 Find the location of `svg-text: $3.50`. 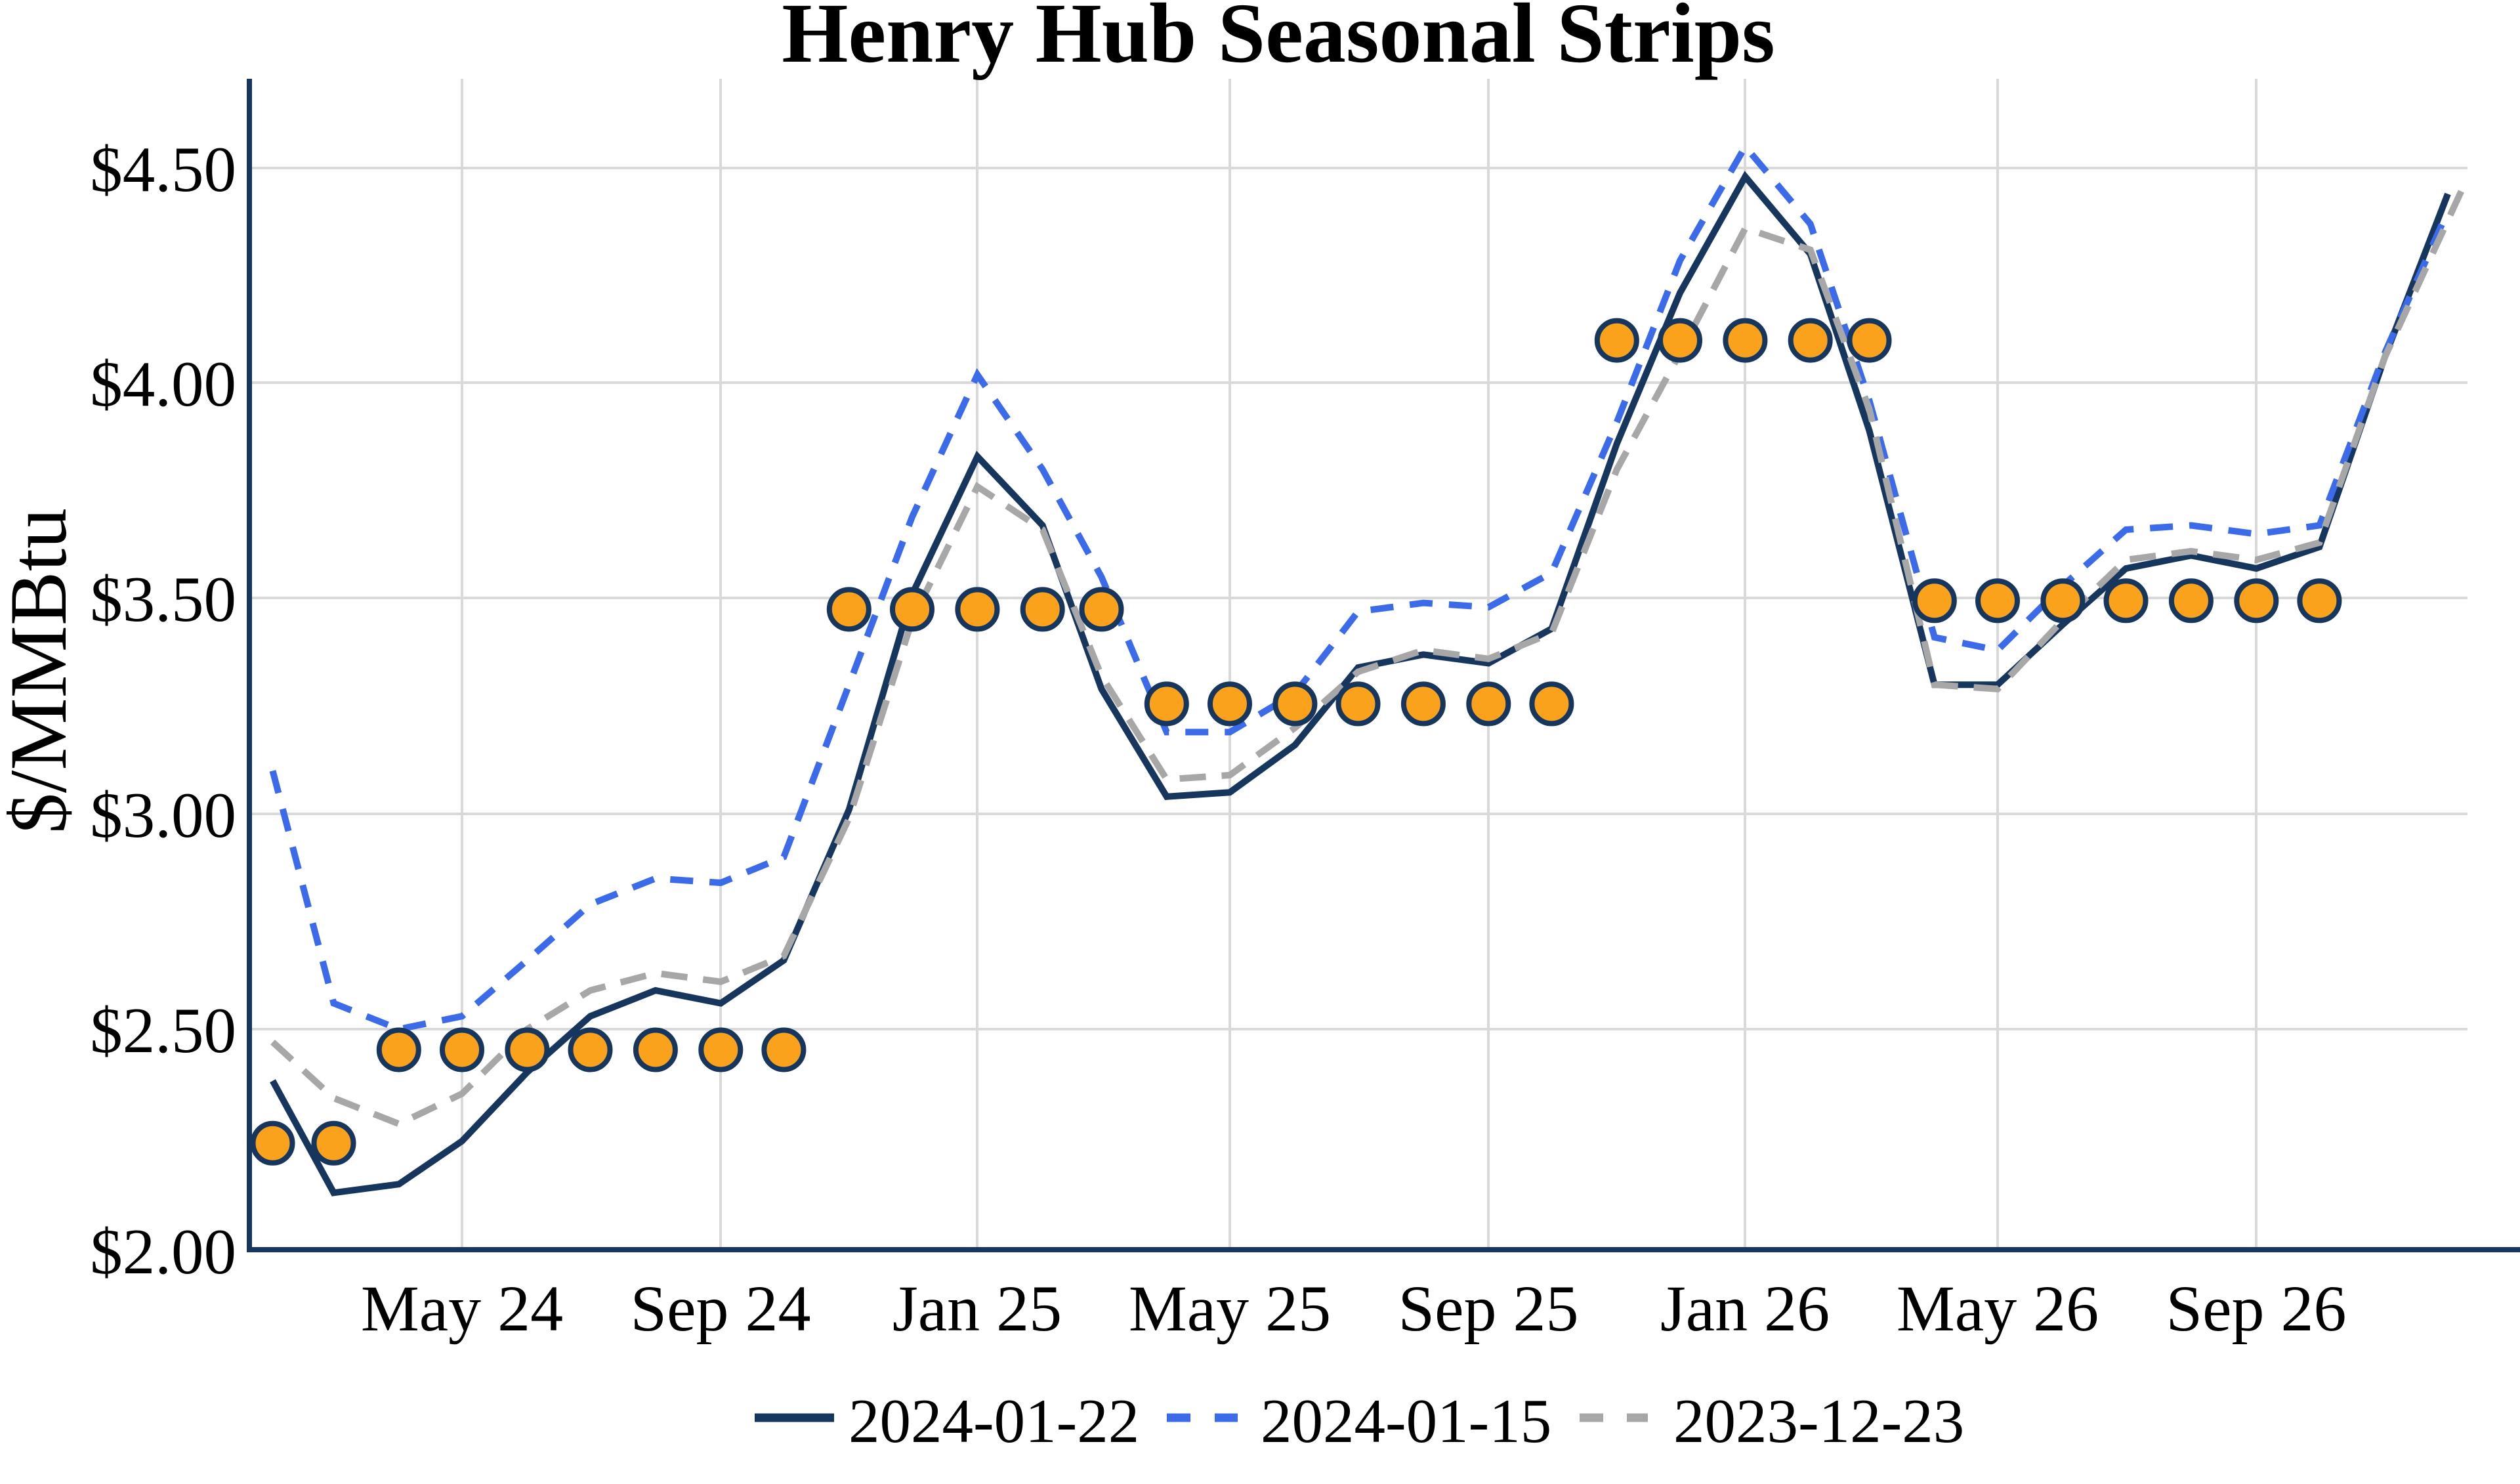

svg-text: $3.50 is located at coordinates (163, 599).